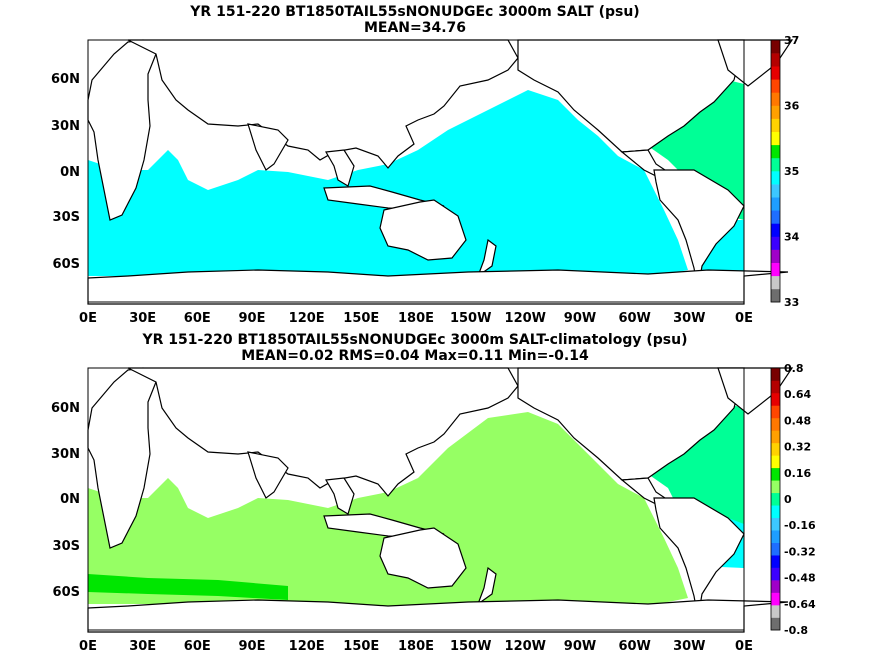  What do you see at coordinates (142, 318) in the screenshot?
I see `top-x-tick-label: 30E` at bounding box center [142, 318].